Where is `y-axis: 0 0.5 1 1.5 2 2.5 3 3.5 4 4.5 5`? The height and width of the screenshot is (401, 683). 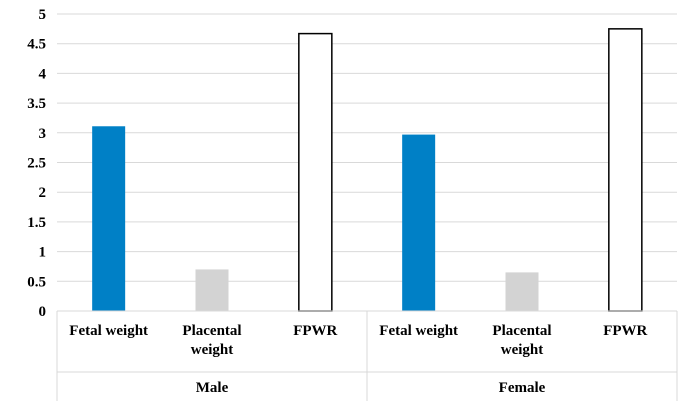 y-axis: 0 0.5 1 1.5 2 2.5 3 3.5 4 4.5 5 is located at coordinates (36, 163).